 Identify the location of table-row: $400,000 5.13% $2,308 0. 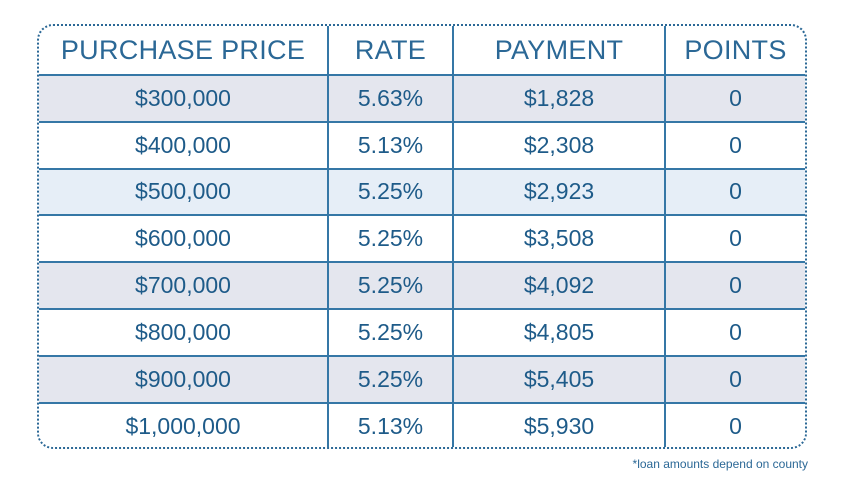
(422, 146).